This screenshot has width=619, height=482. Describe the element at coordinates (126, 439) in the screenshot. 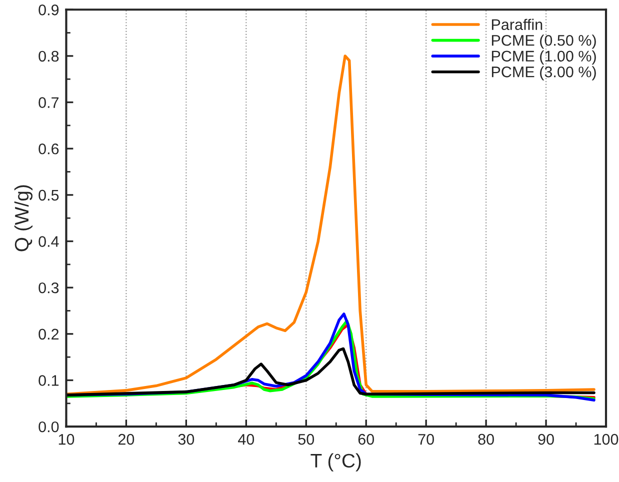

I see `x-tick-label: 20` at that location.